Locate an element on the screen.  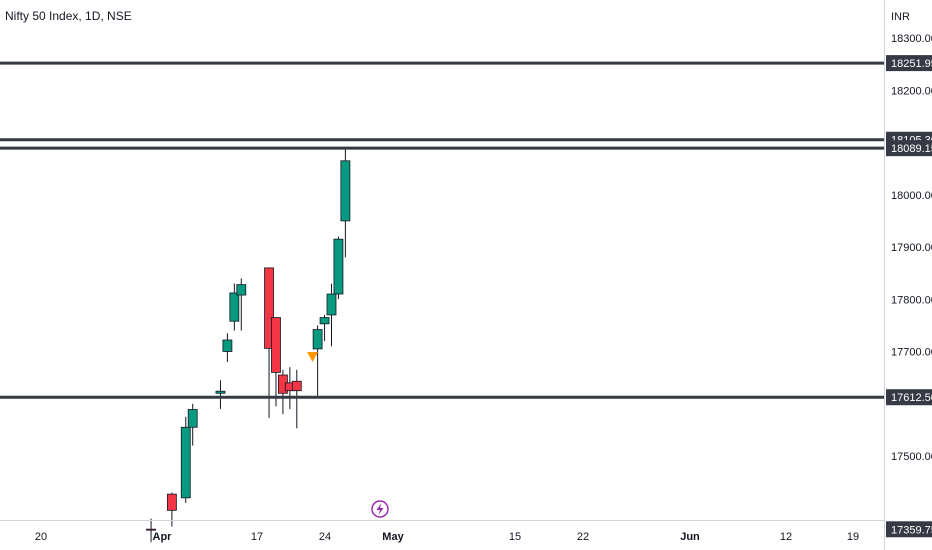
x-tick-label: Apr is located at coordinates (163, 537).